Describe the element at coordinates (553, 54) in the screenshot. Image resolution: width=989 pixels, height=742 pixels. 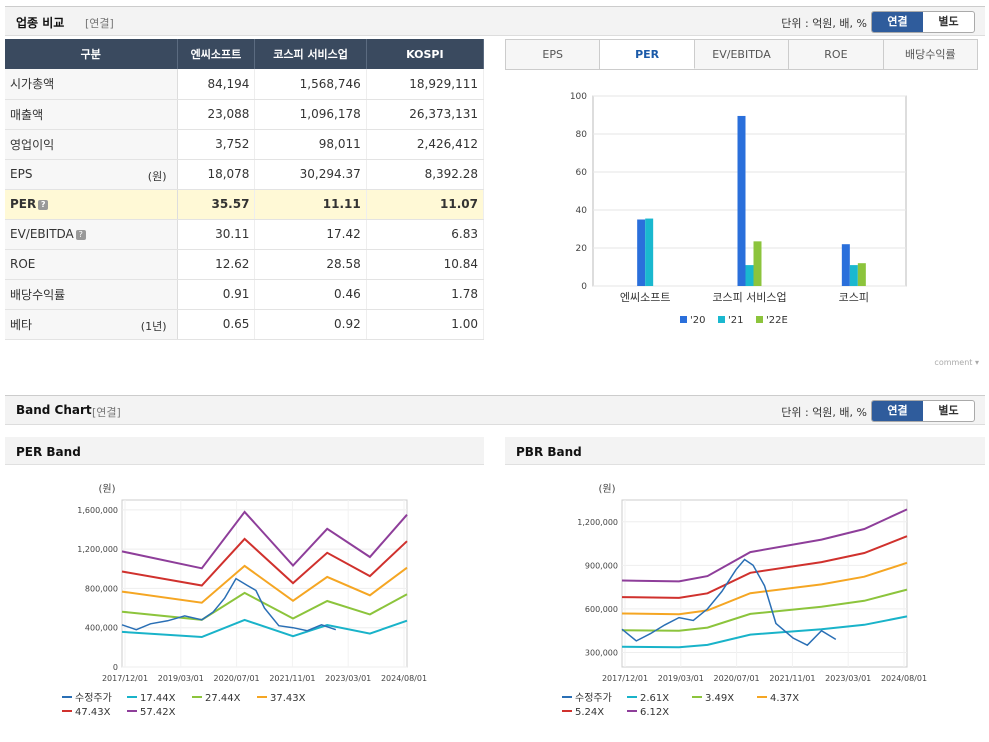
I see `tab-eps: EPS` at that location.